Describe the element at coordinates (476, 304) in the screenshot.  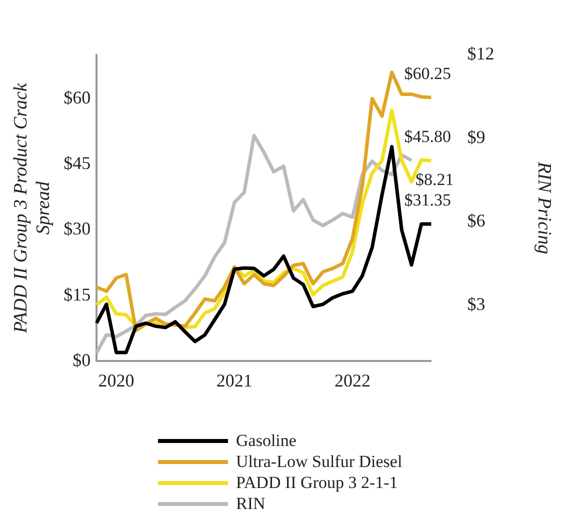
I see `y2-tick-label: $3` at that location.